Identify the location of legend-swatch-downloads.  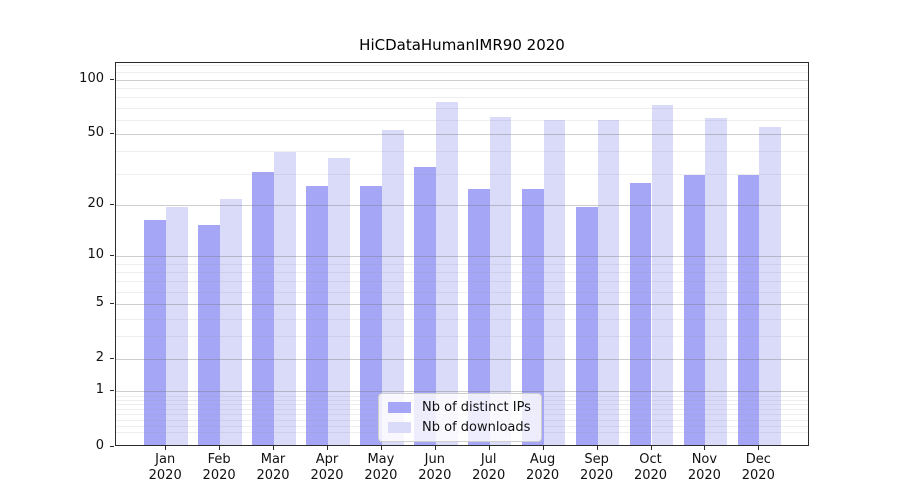
(399, 427).